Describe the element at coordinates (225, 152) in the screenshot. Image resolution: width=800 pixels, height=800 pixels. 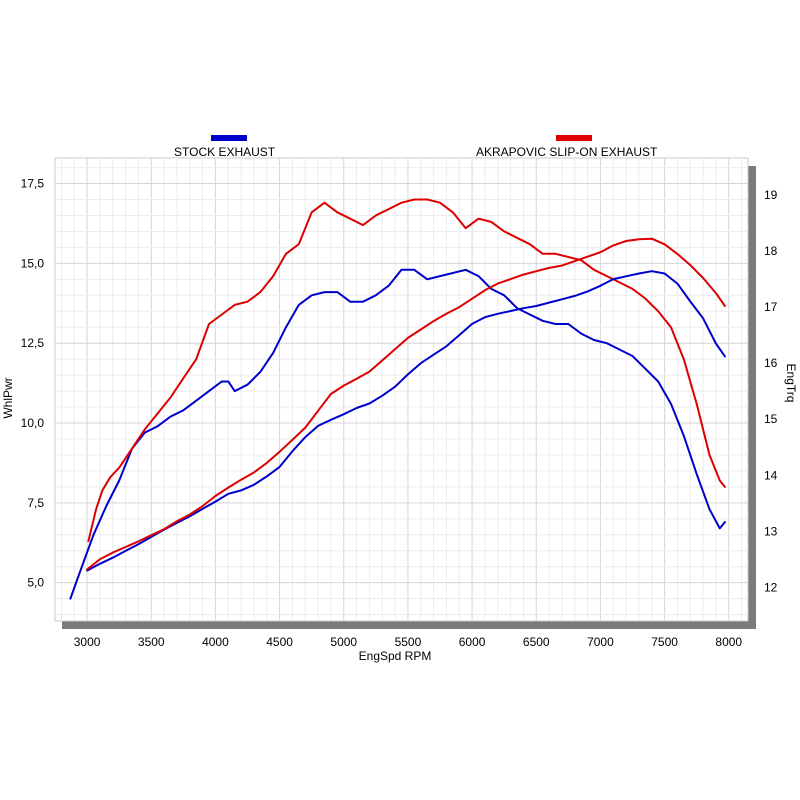
I see `legend-label-stock: STOCK EXHAUST` at that location.